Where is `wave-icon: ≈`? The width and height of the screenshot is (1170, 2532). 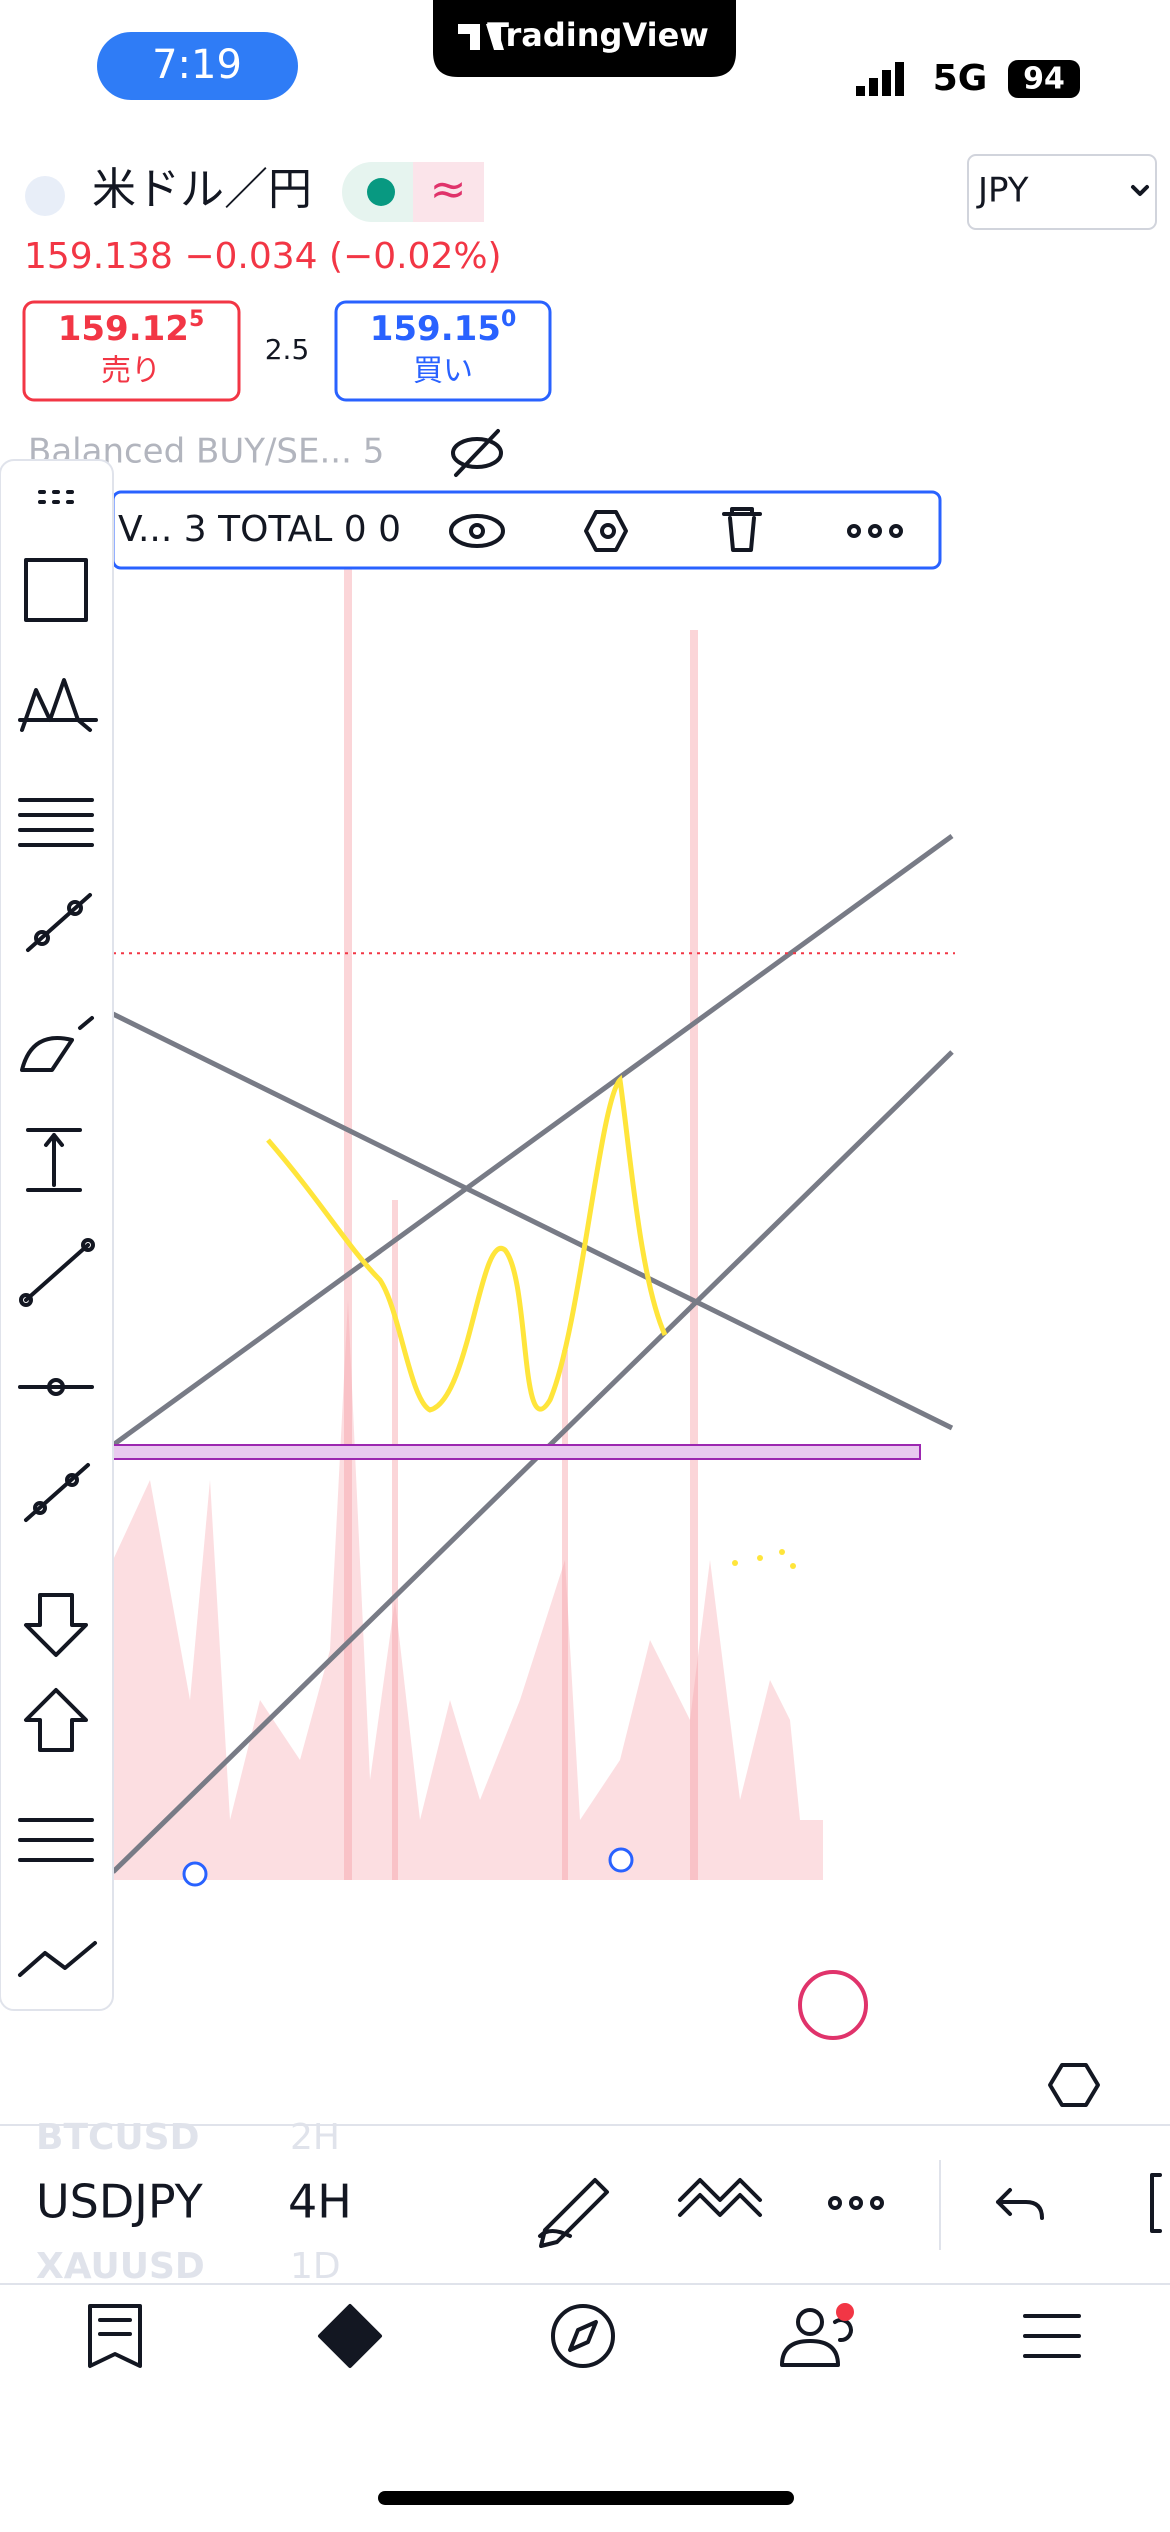 wave-icon: ≈ is located at coordinates (448, 189).